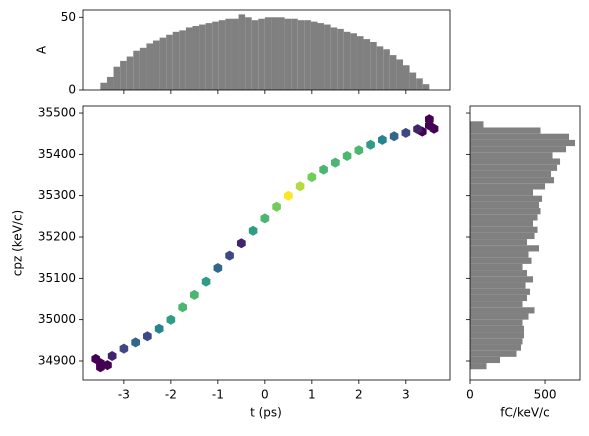  What do you see at coordinates (68, 17) in the screenshot?
I see `top-y-tick-label: 50` at bounding box center [68, 17].